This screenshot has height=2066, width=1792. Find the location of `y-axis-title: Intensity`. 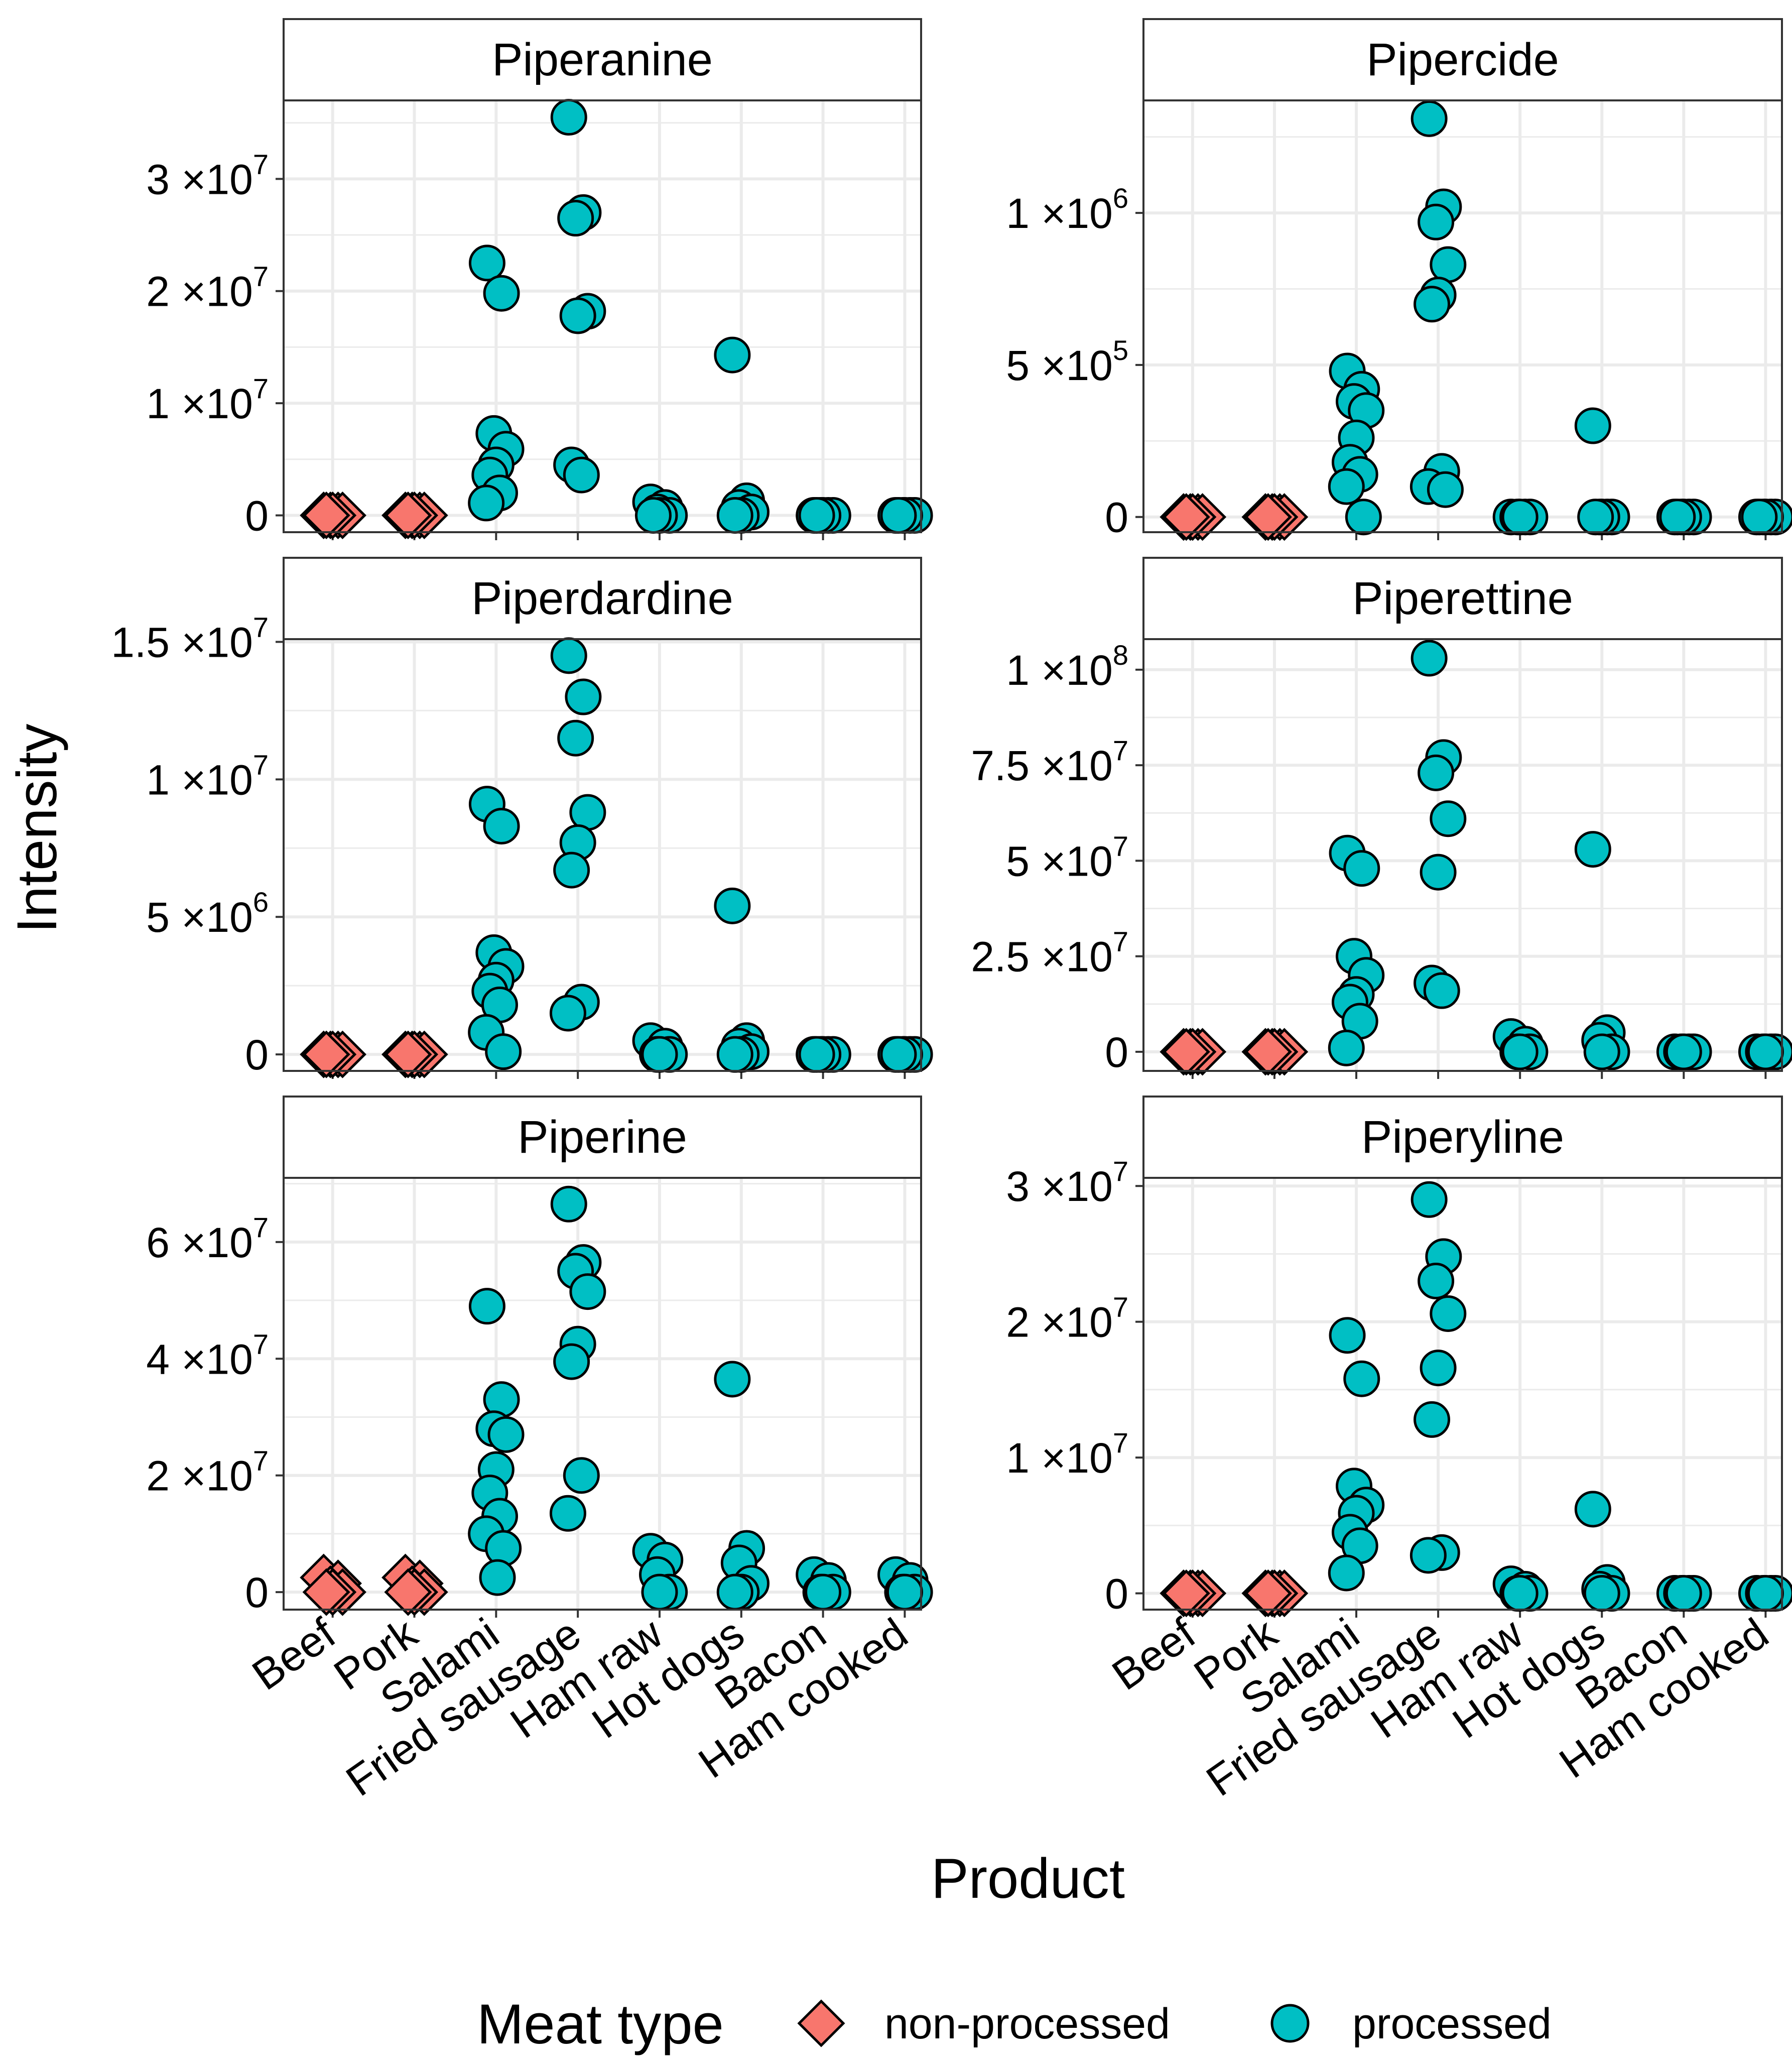

y-axis-title: Intensity is located at coordinates (37, 828).